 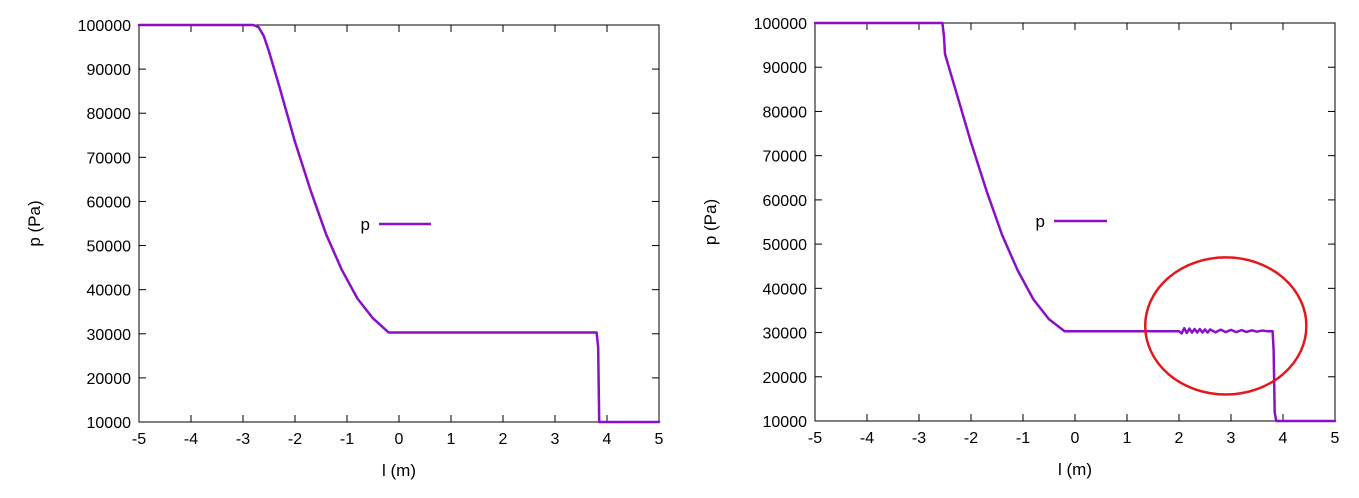 I want to click on chart-right-x-tick-label: -2, so click(x=971, y=438).